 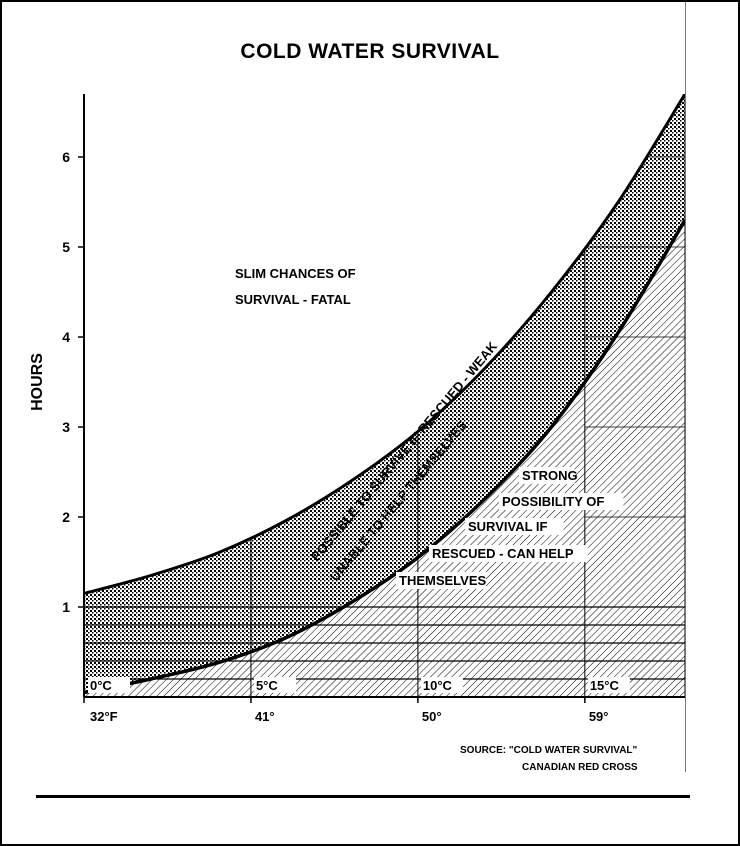 I want to click on x-tick-fahrenheit-1: 41°, so click(x=265, y=716).